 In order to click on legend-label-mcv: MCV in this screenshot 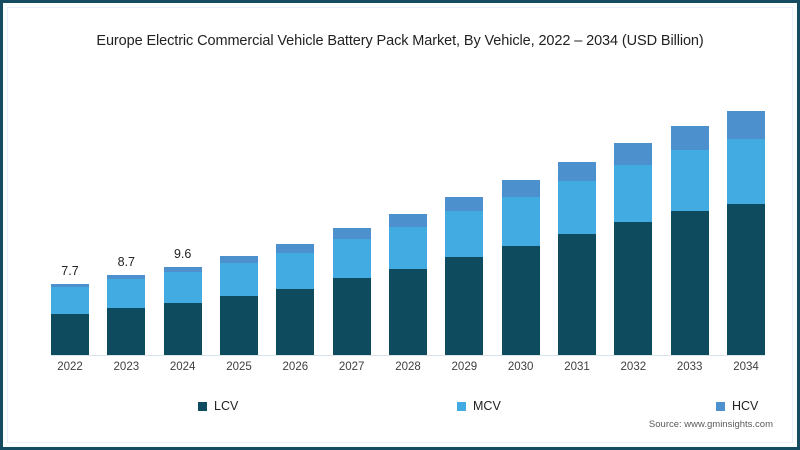, I will do `click(487, 406)`.